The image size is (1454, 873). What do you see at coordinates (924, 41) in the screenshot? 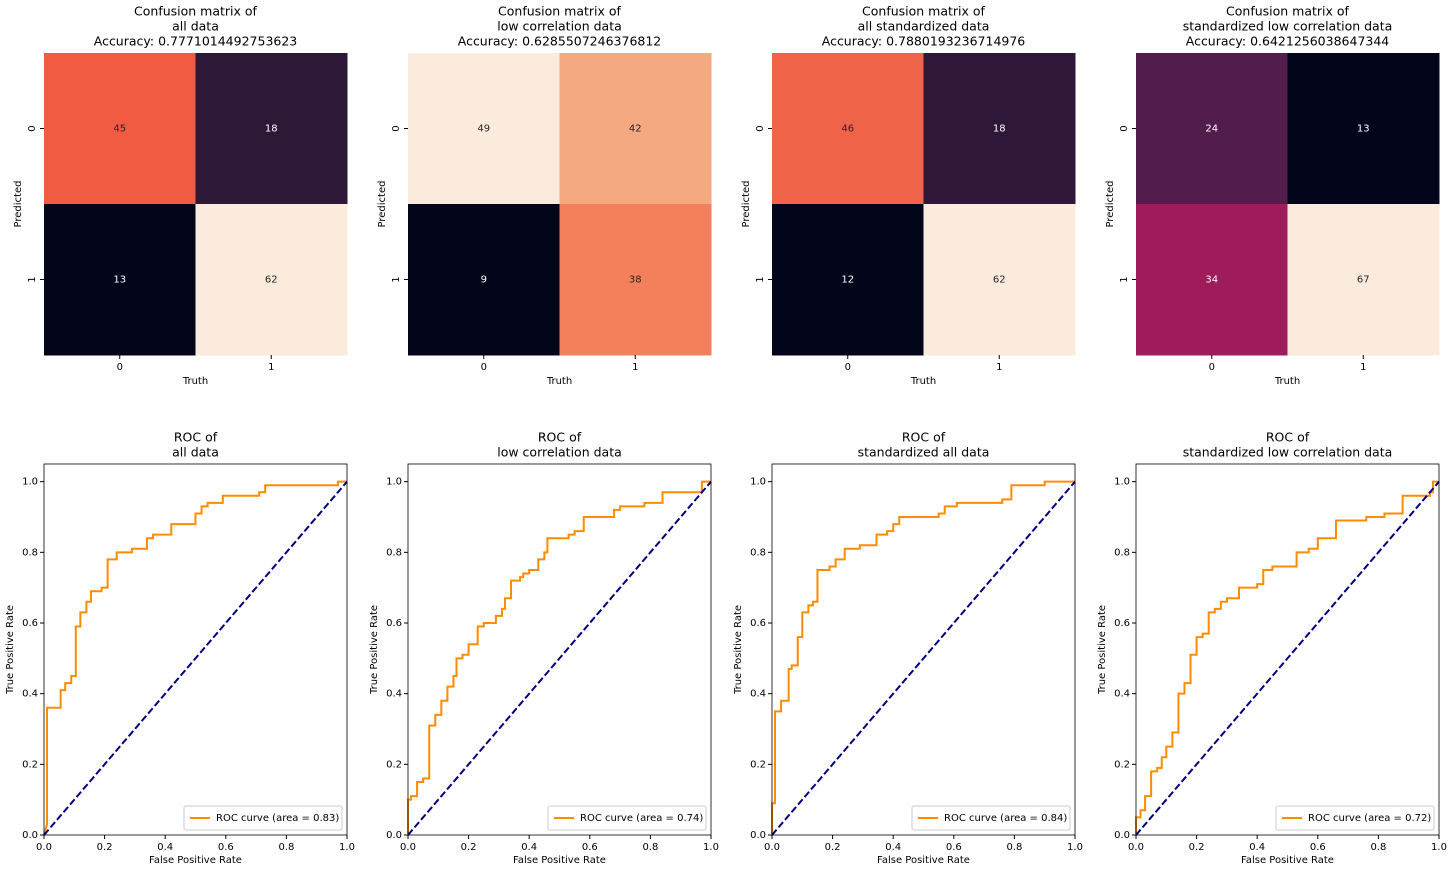
I see `chart-title: Accuracy: 0.7880193236714976` at bounding box center [924, 41].